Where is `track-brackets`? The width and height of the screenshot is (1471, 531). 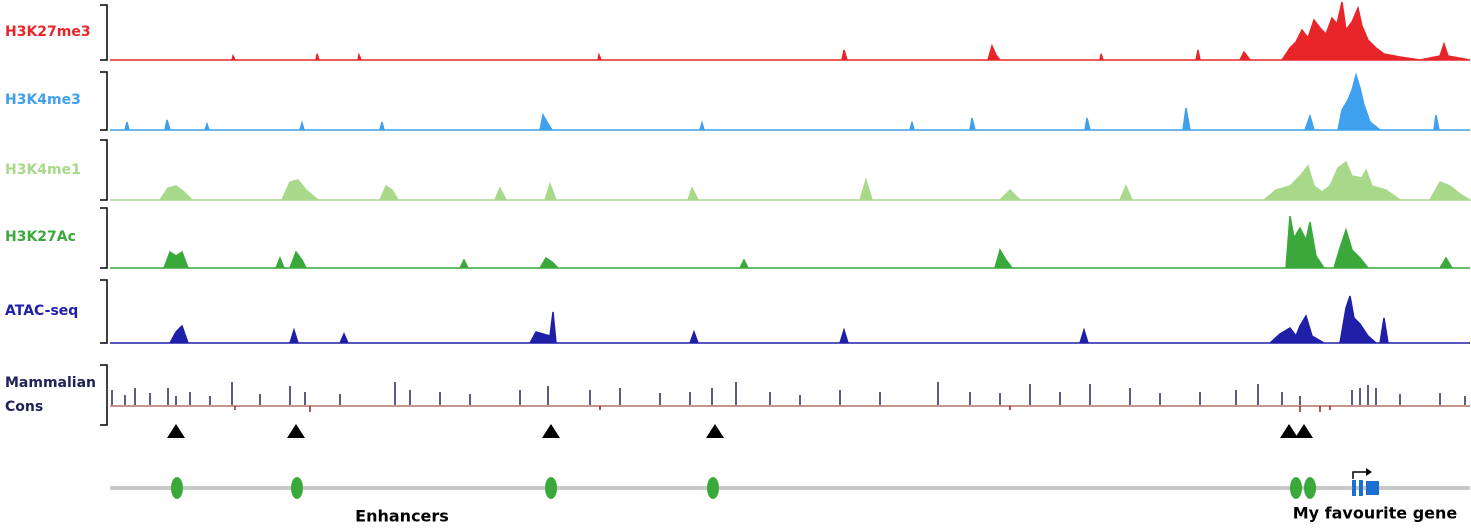 track-brackets is located at coordinates (104, 215).